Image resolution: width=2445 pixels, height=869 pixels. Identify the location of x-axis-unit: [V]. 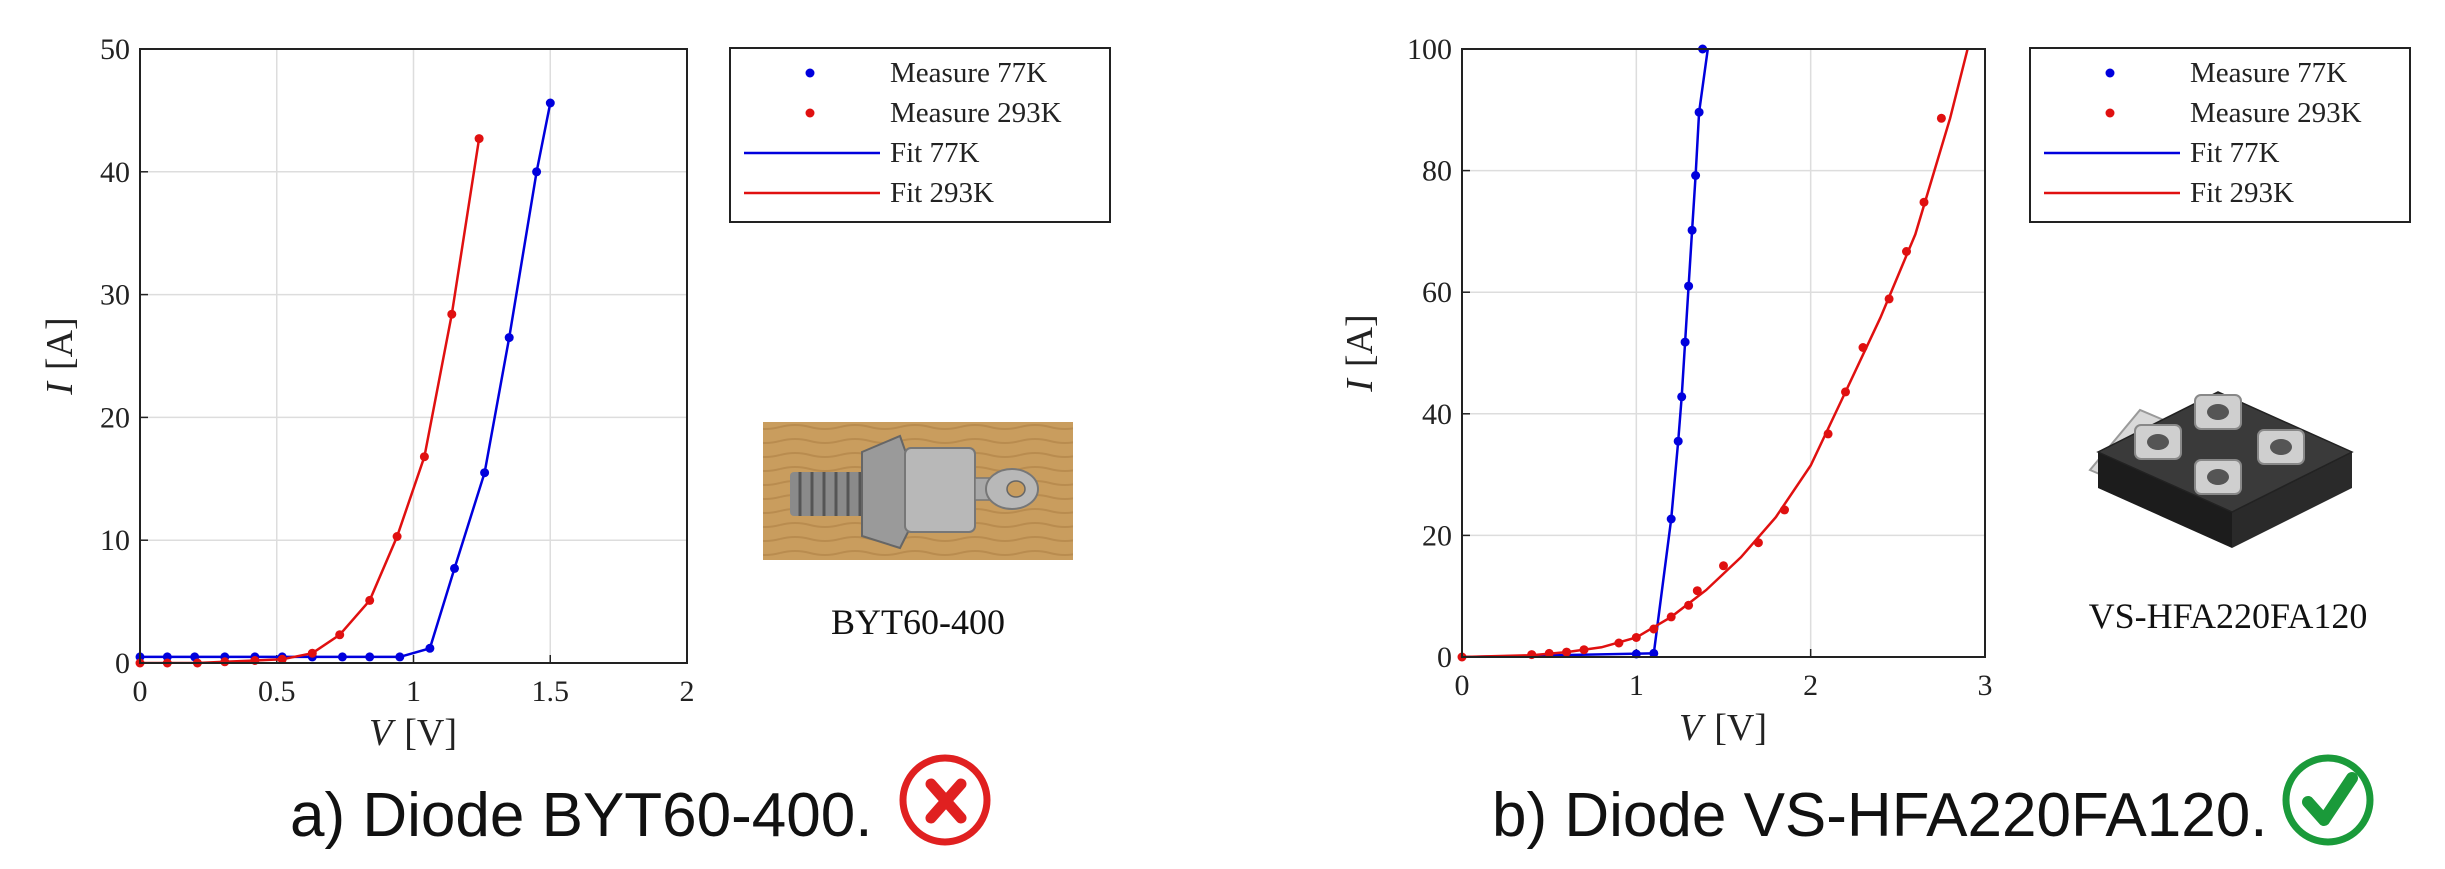
(430, 733).